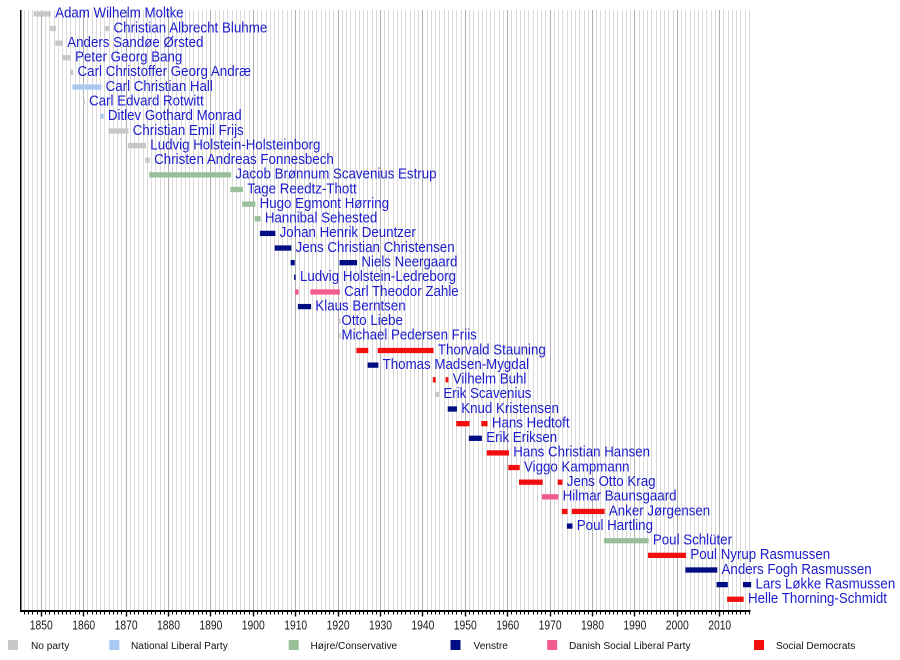  What do you see at coordinates (409, 335) in the screenshot?
I see `svg-text: Michael Pedersen Friis` at bounding box center [409, 335].